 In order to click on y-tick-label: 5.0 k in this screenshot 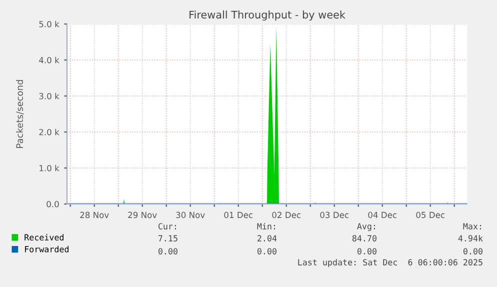, I will do `click(49, 24)`.